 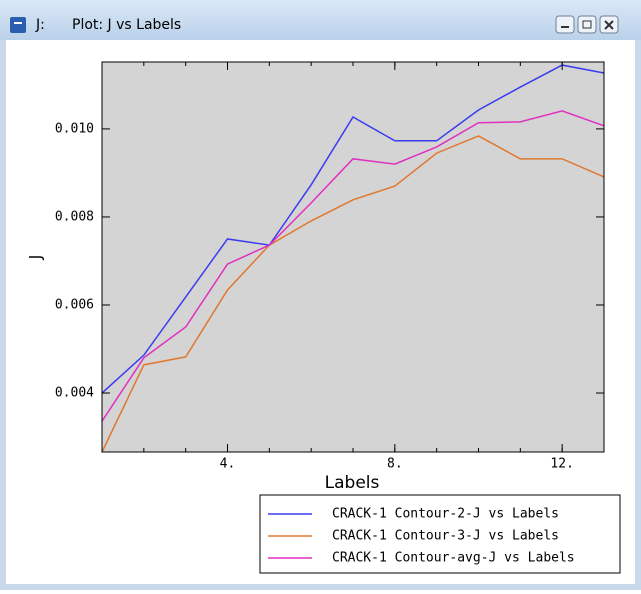 What do you see at coordinates (126, 25) in the screenshot?
I see `window-title: Plot: J vs Labels` at bounding box center [126, 25].